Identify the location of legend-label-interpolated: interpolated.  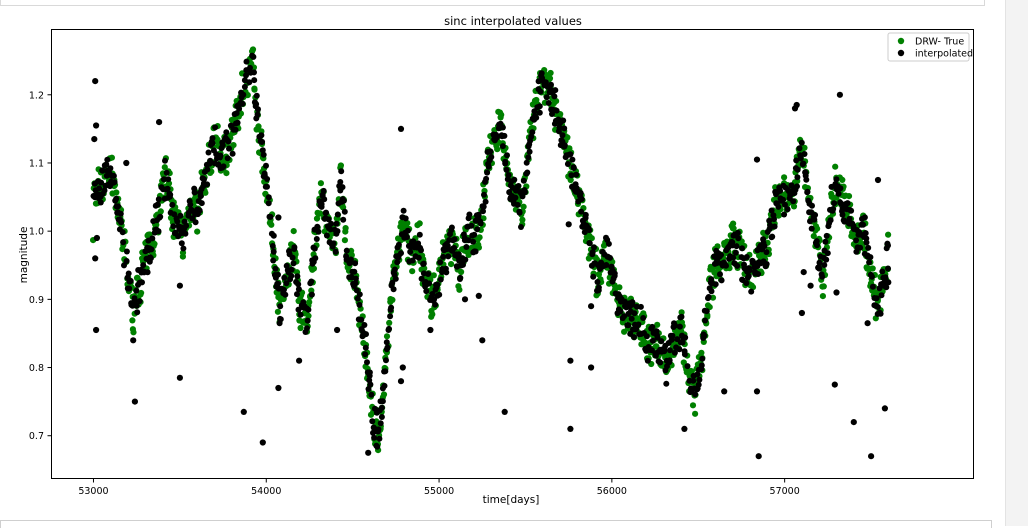
(944, 54).